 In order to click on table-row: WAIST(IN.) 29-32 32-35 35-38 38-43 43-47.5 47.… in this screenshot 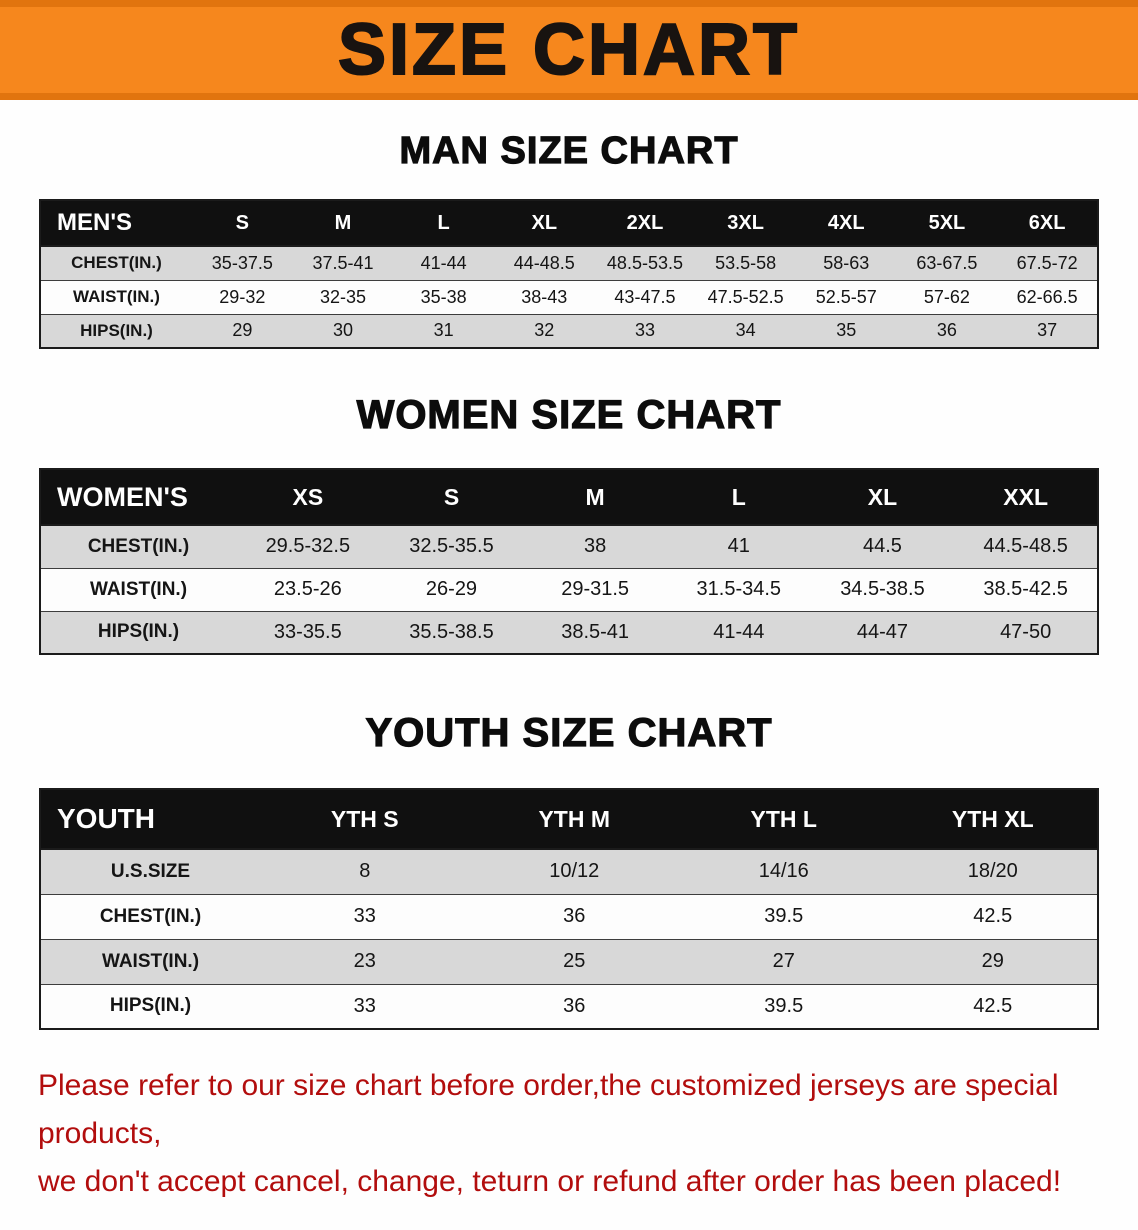, I will do `click(569, 296)`.